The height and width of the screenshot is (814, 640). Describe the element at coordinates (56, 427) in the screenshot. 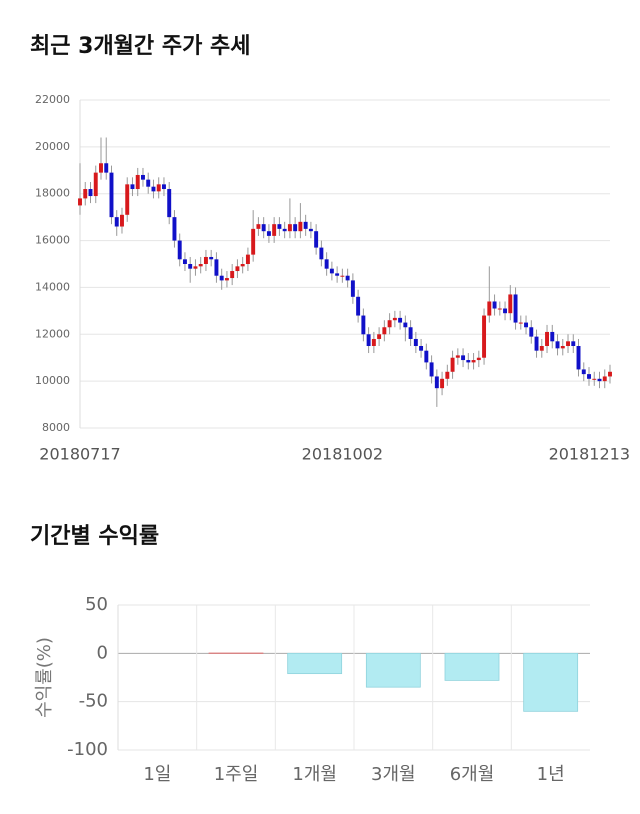

I see `y-tick-label: 8000` at that location.